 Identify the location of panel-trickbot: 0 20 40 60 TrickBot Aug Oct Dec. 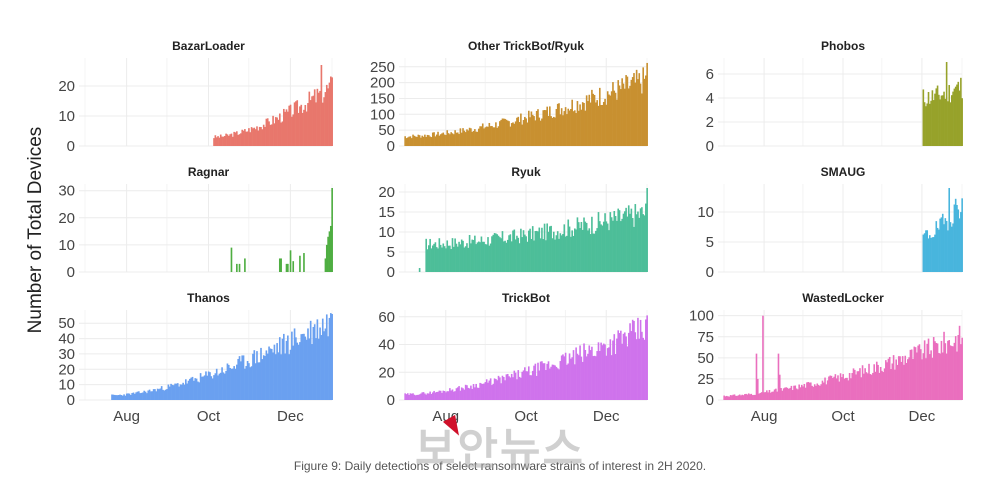
(513, 358).